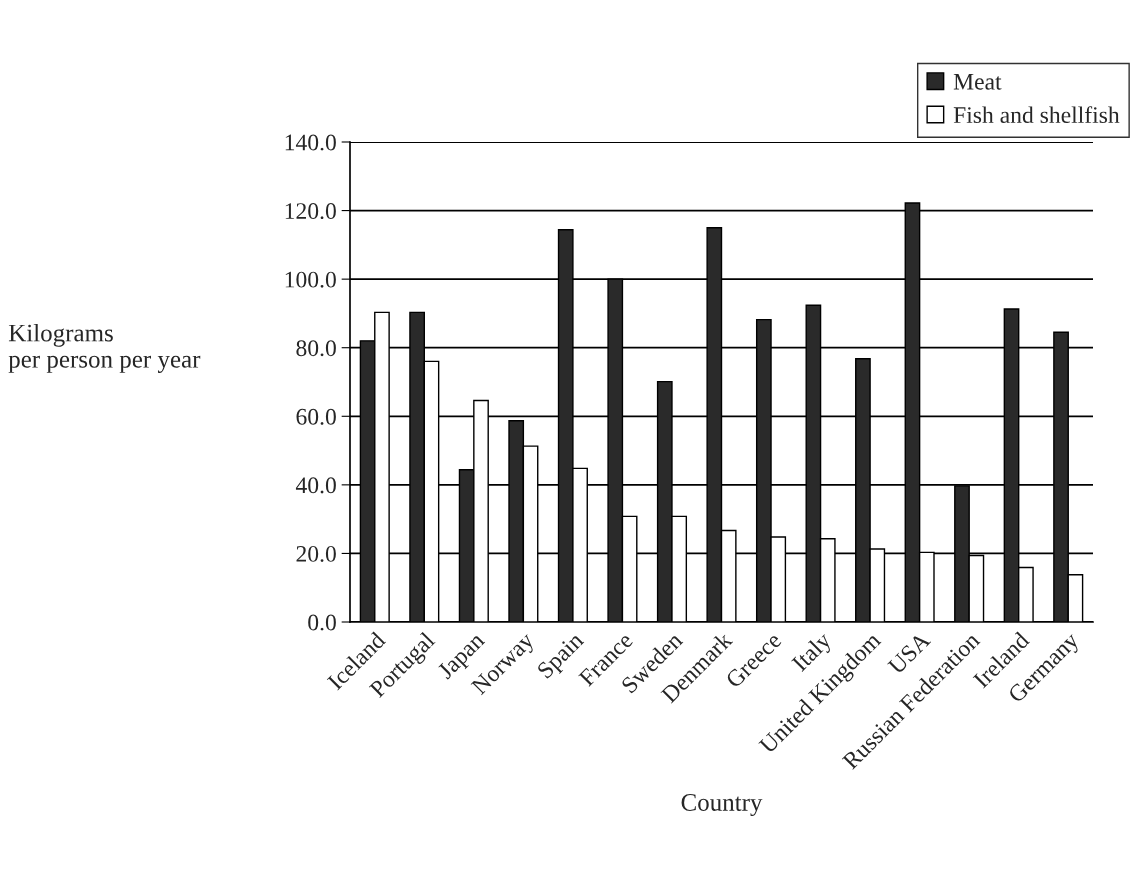 Image resolution: width=1133 pixels, height=886 pixels. Describe the element at coordinates (315, 485) in the screenshot. I see `y-tick-label: 40.0` at that location.